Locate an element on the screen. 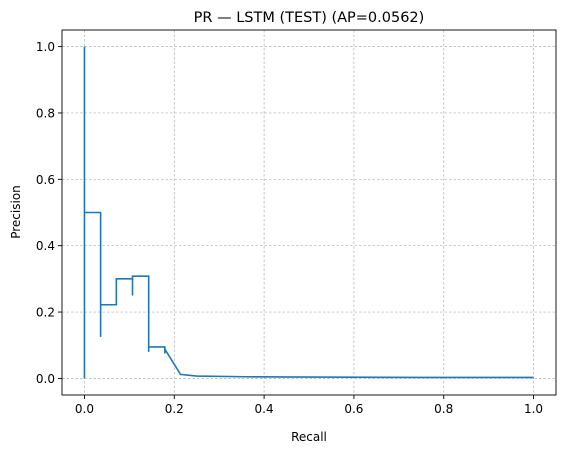 This screenshot has height=457, width=567. y-axis: 0.0 0.2 0.4 0.6 0.8 1.0 is located at coordinates (49, 213).